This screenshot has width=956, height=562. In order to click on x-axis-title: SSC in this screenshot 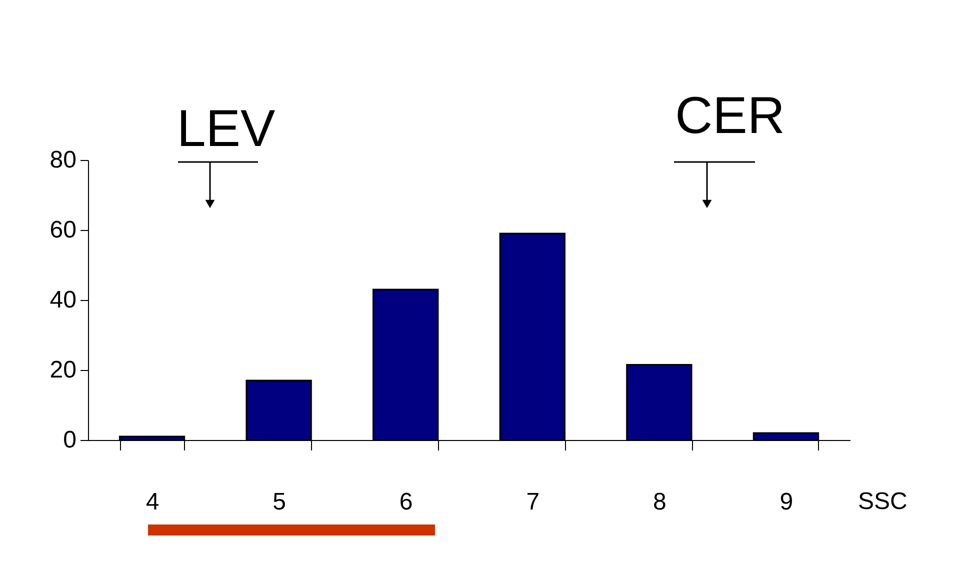, I will do `click(883, 501)`.